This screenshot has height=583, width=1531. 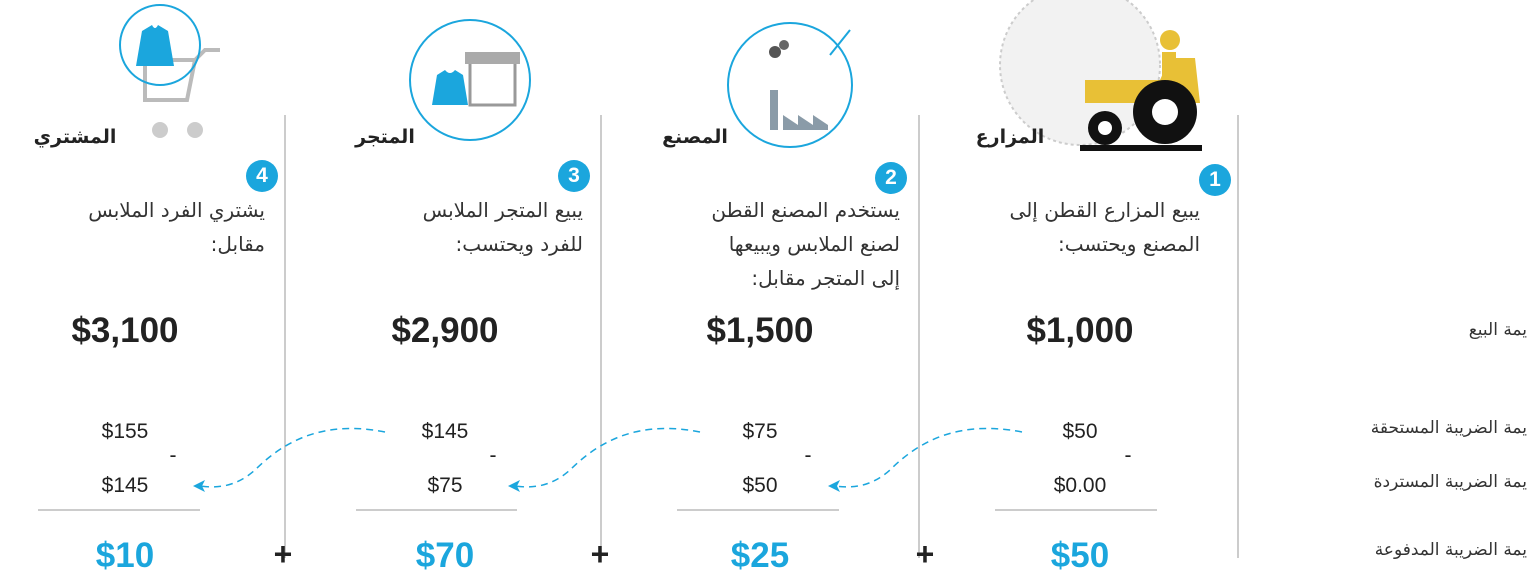 What do you see at coordinates (760, 431) in the screenshot?
I see `tax-due: $75` at bounding box center [760, 431].